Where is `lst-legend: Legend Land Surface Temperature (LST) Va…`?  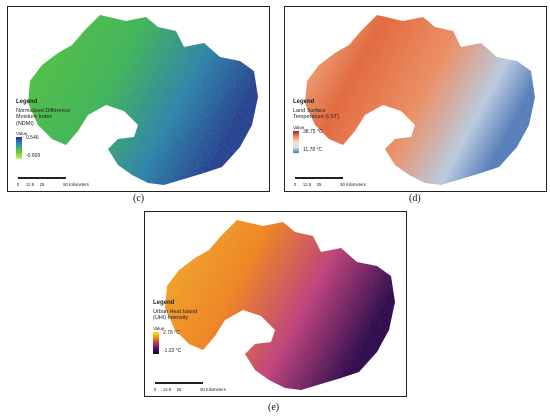
lst-legend: Legend Land Surface Temperature (LST) Va… is located at coordinates (316, 126).